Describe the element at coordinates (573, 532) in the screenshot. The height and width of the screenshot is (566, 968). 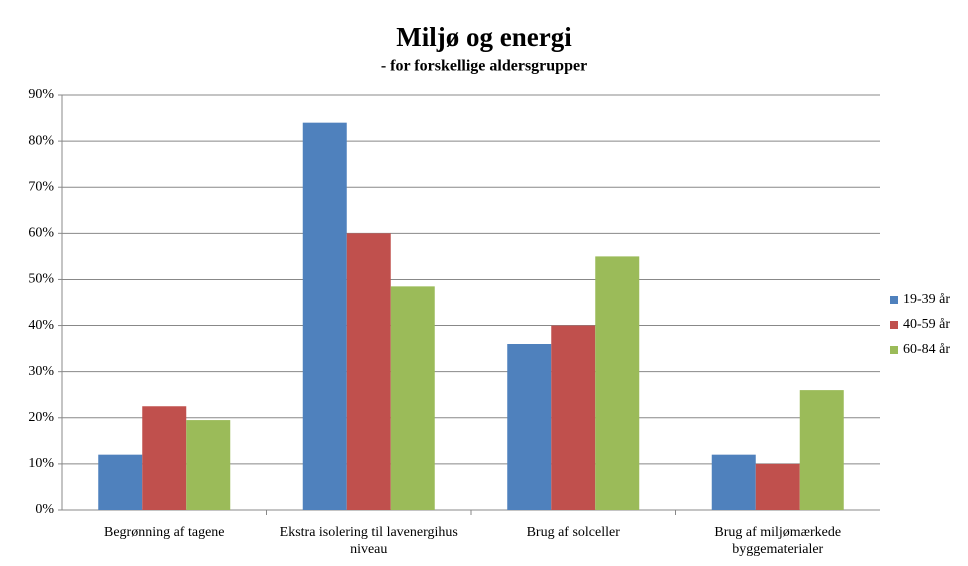
I see `x-tick-label: Brug af solceller` at that location.